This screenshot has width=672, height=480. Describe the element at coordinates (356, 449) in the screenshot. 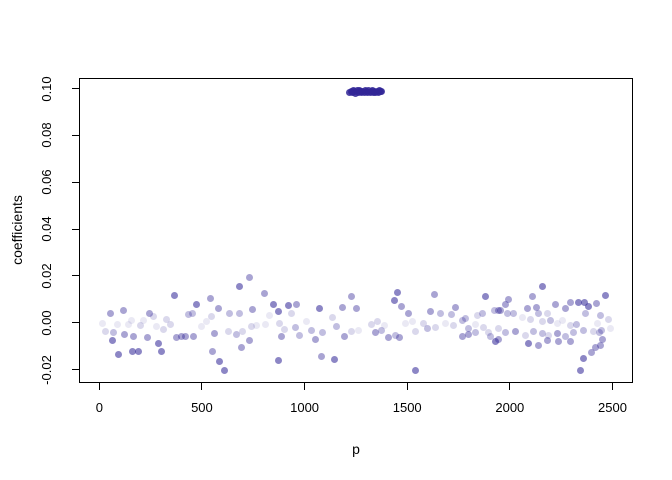

I see `x-axis-title: p` at that location.